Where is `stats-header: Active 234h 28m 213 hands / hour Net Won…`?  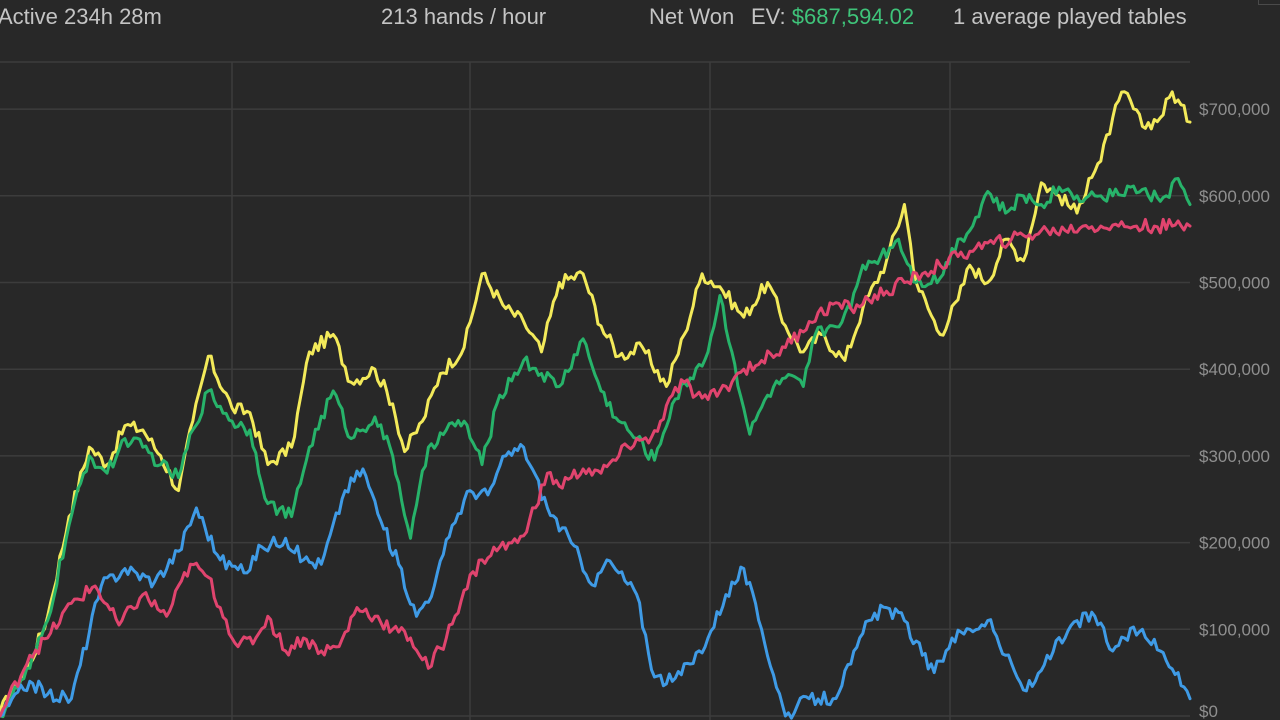 stats-header: Active 234h 28m 213 hands / hour Net Won… is located at coordinates (640, 20).